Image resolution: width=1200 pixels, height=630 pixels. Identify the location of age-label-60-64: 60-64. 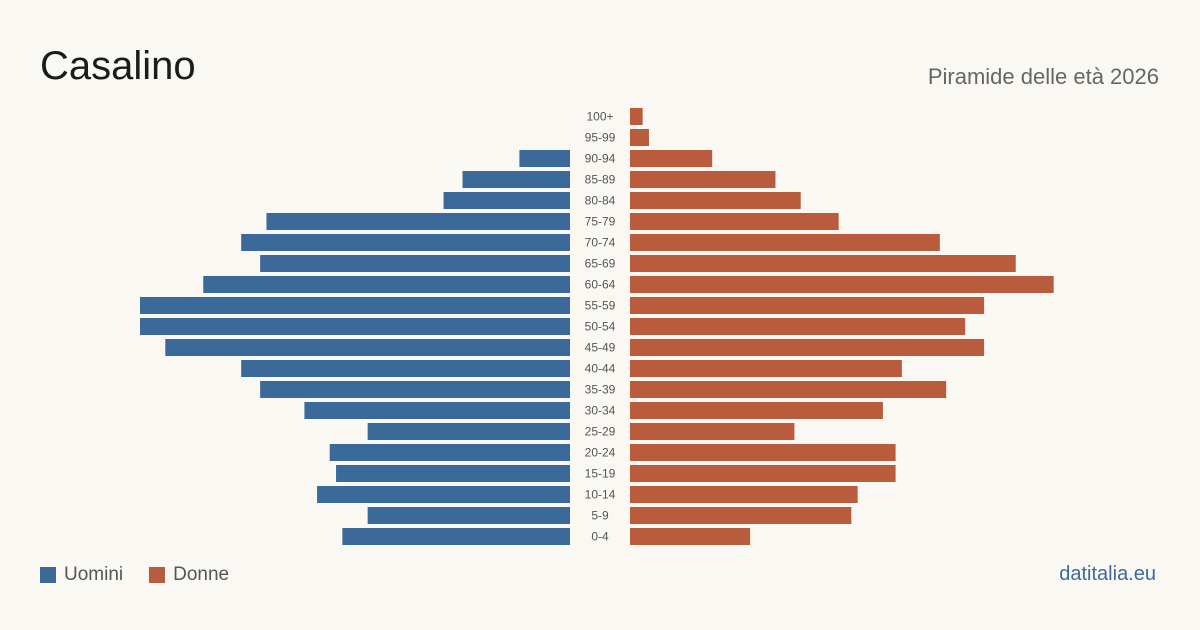
(600, 285).